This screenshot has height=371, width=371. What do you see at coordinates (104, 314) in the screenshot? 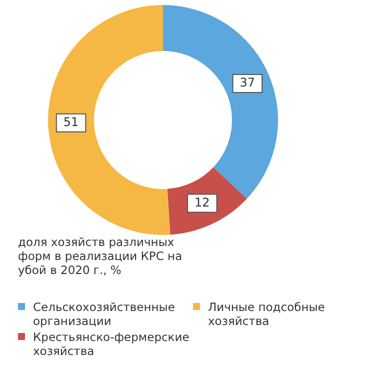
I see `legend-label: Сельскохозяйственные организации` at bounding box center [104, 314].